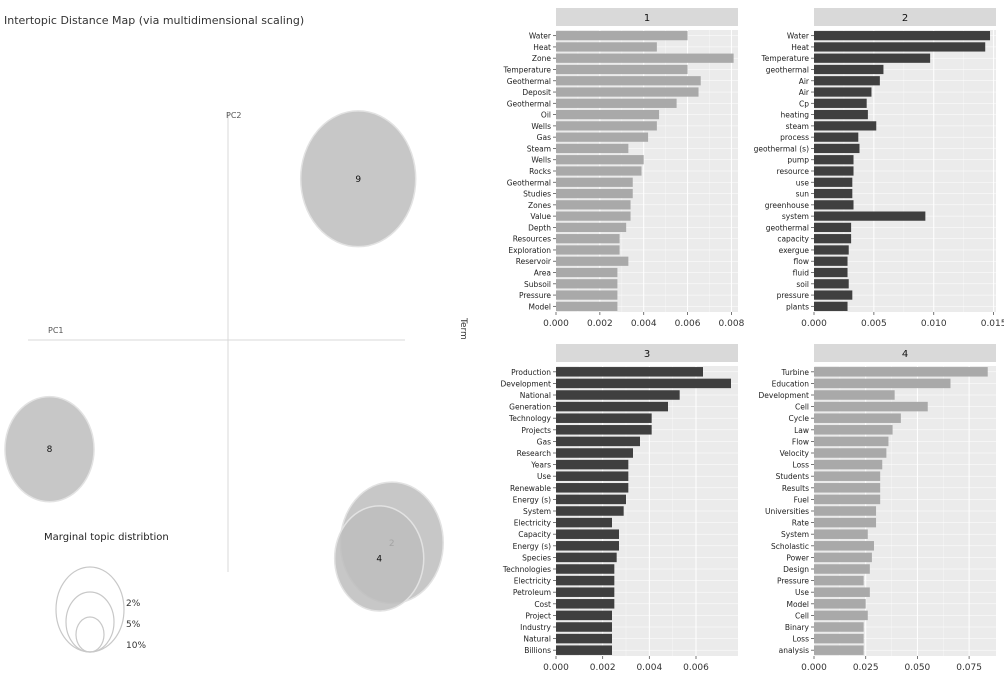 The image size is (1006, 692). Describe the element at coordinates (106, 537) in the screenshot. I see `marginal-title: Marginal topic distribtion` at that location.